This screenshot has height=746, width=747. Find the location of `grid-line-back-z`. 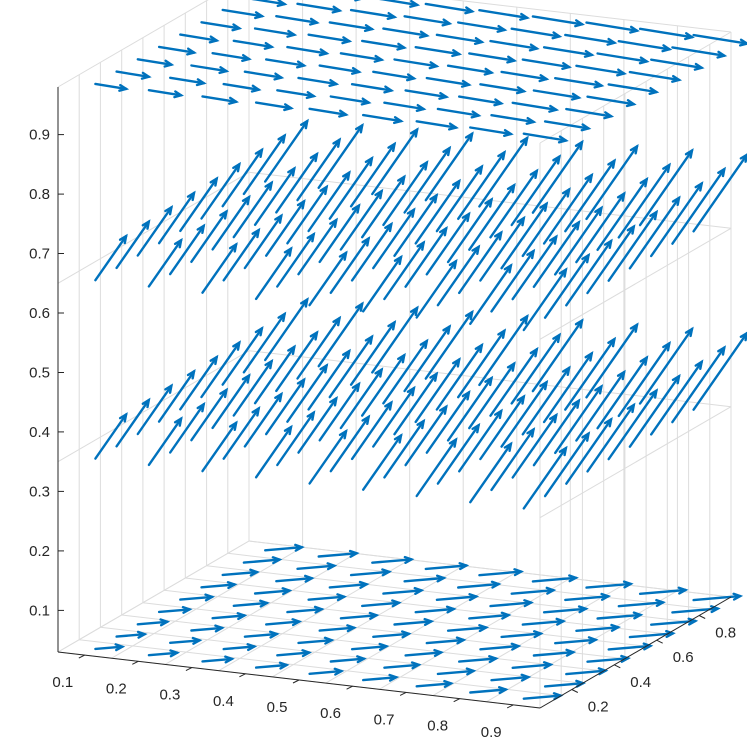

grid-line-back-z is located at coordinates (591, 16).